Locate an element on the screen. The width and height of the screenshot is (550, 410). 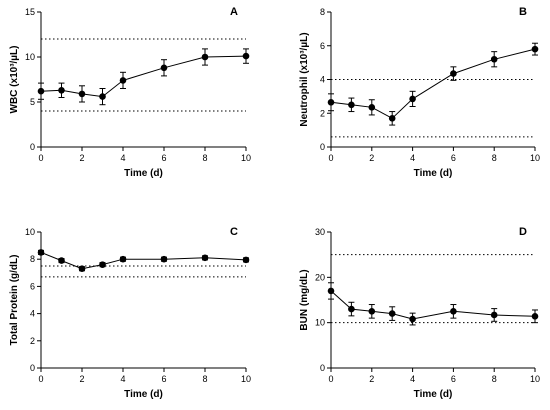
y-axis-label: WBC (x10³/µL) is located at coordinates (14, 80).